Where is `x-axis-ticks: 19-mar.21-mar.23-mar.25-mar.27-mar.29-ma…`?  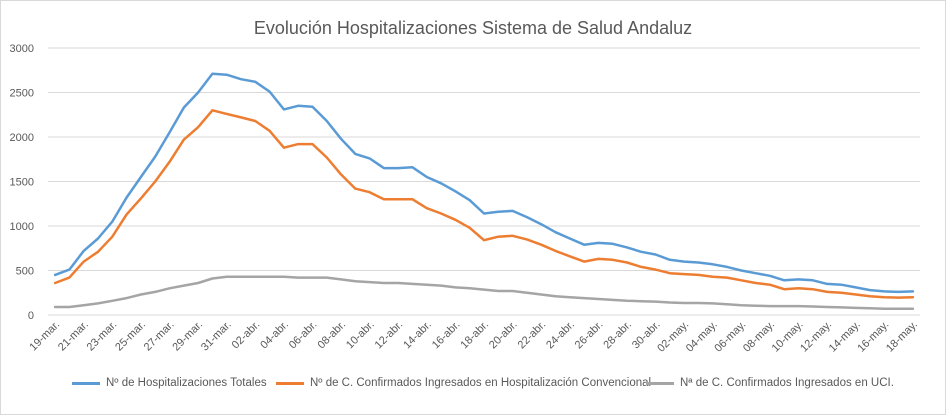 x-axis-ticks: 19-mar.21-mar.23-mar.25-mar.27-mar.29-ma… is located at coordinates (473, 337).